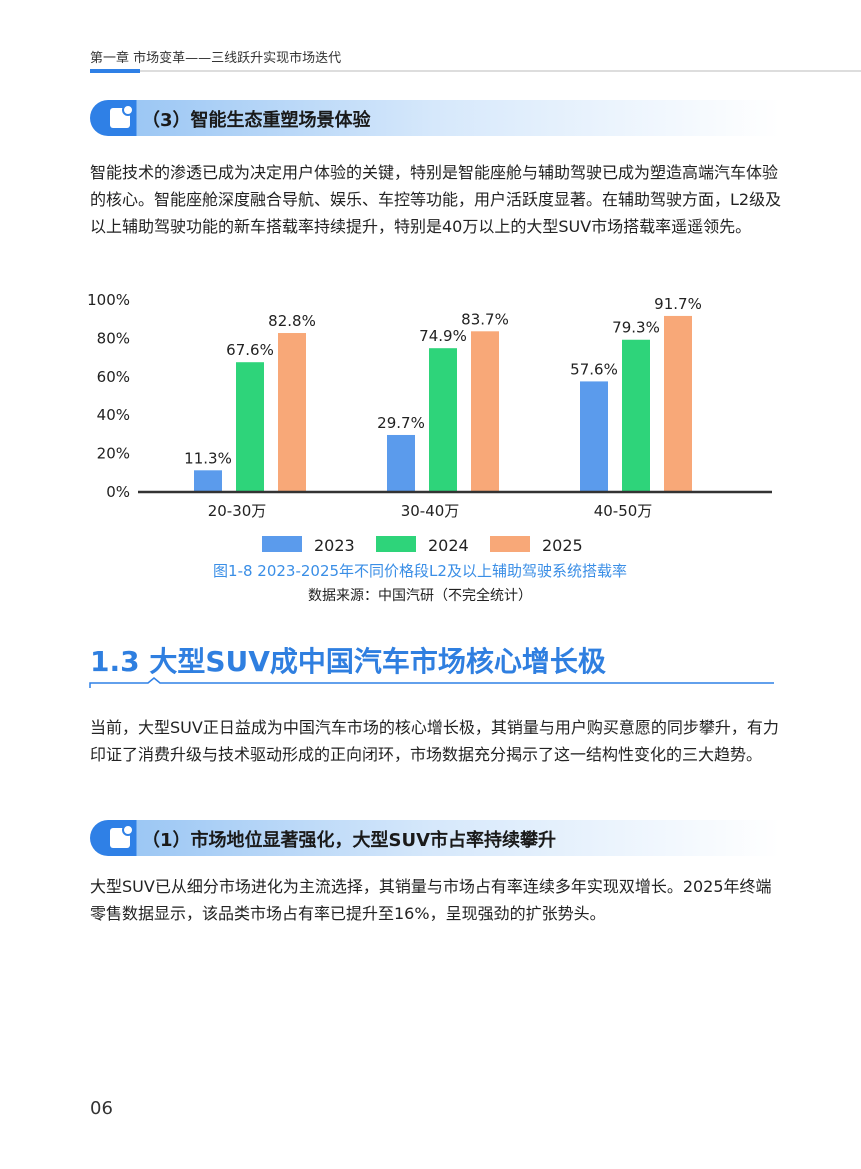 Image resolution: width=861 pixels, height=1169 pixels. I want to click on x-tick-label: 30-40万, so click(430, 511).